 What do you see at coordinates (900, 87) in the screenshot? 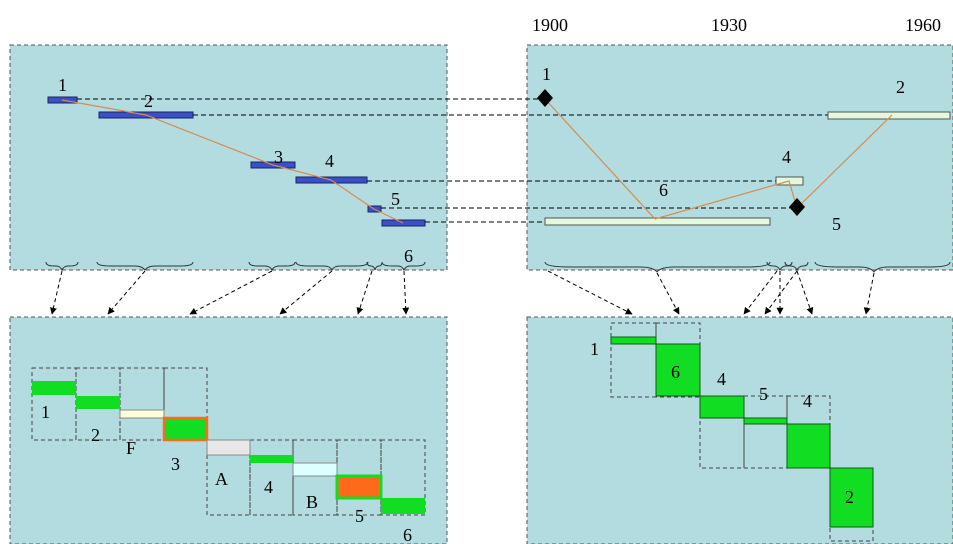
I see `tr-label-2: 2` at bounding box center [900, 87].